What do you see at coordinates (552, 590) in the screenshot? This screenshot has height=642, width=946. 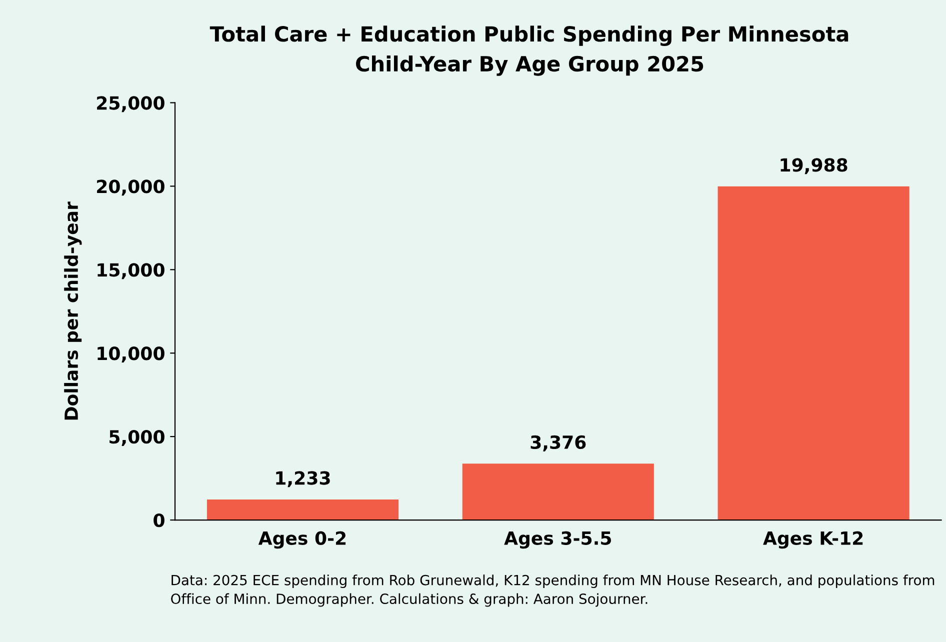 I see `text: Data: 2025 ECE spending from Rob Grunewald, K12 spending from MN House Research, and populations from Office of Minn. Demographer. Calculations & graph: Aaron Sojourner.` at bounding box center [552, 590].